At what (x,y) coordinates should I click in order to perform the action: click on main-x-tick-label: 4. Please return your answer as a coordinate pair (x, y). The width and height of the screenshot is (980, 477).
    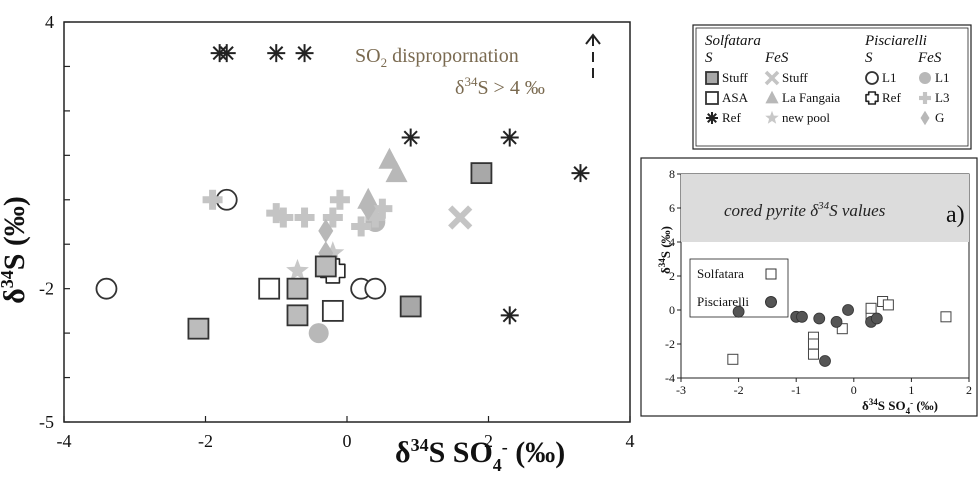
    Looking at the image, I should click on (630, 441).